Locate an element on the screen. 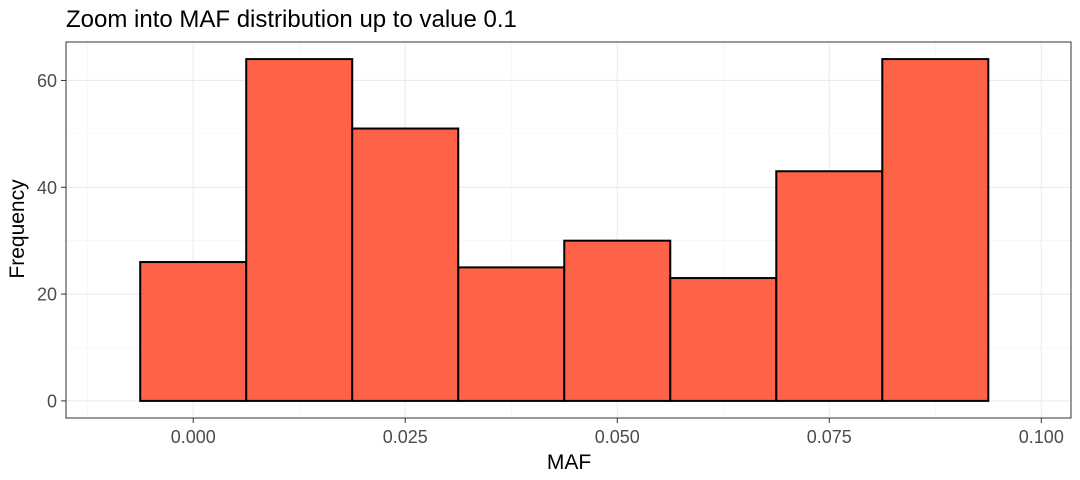 This screenshot has height=480, width=1080. x-tick-label: 0.075 is located at coordinates (829, 437).